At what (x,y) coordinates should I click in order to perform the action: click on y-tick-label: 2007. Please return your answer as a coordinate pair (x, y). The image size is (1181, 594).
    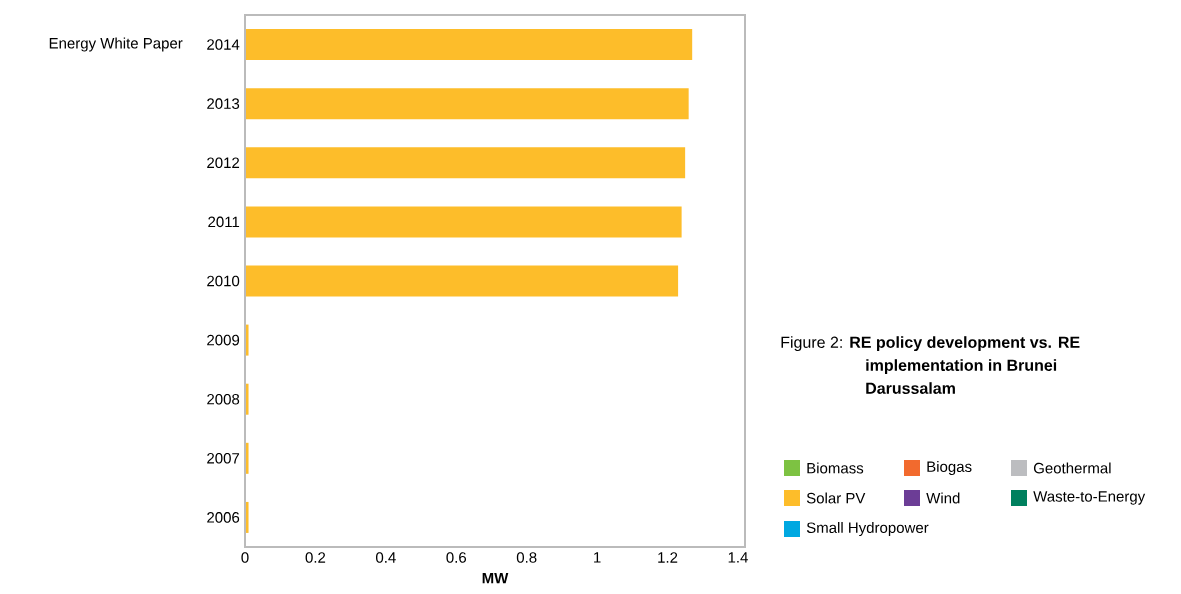
    Looking at the image, I should click on (223, 458).